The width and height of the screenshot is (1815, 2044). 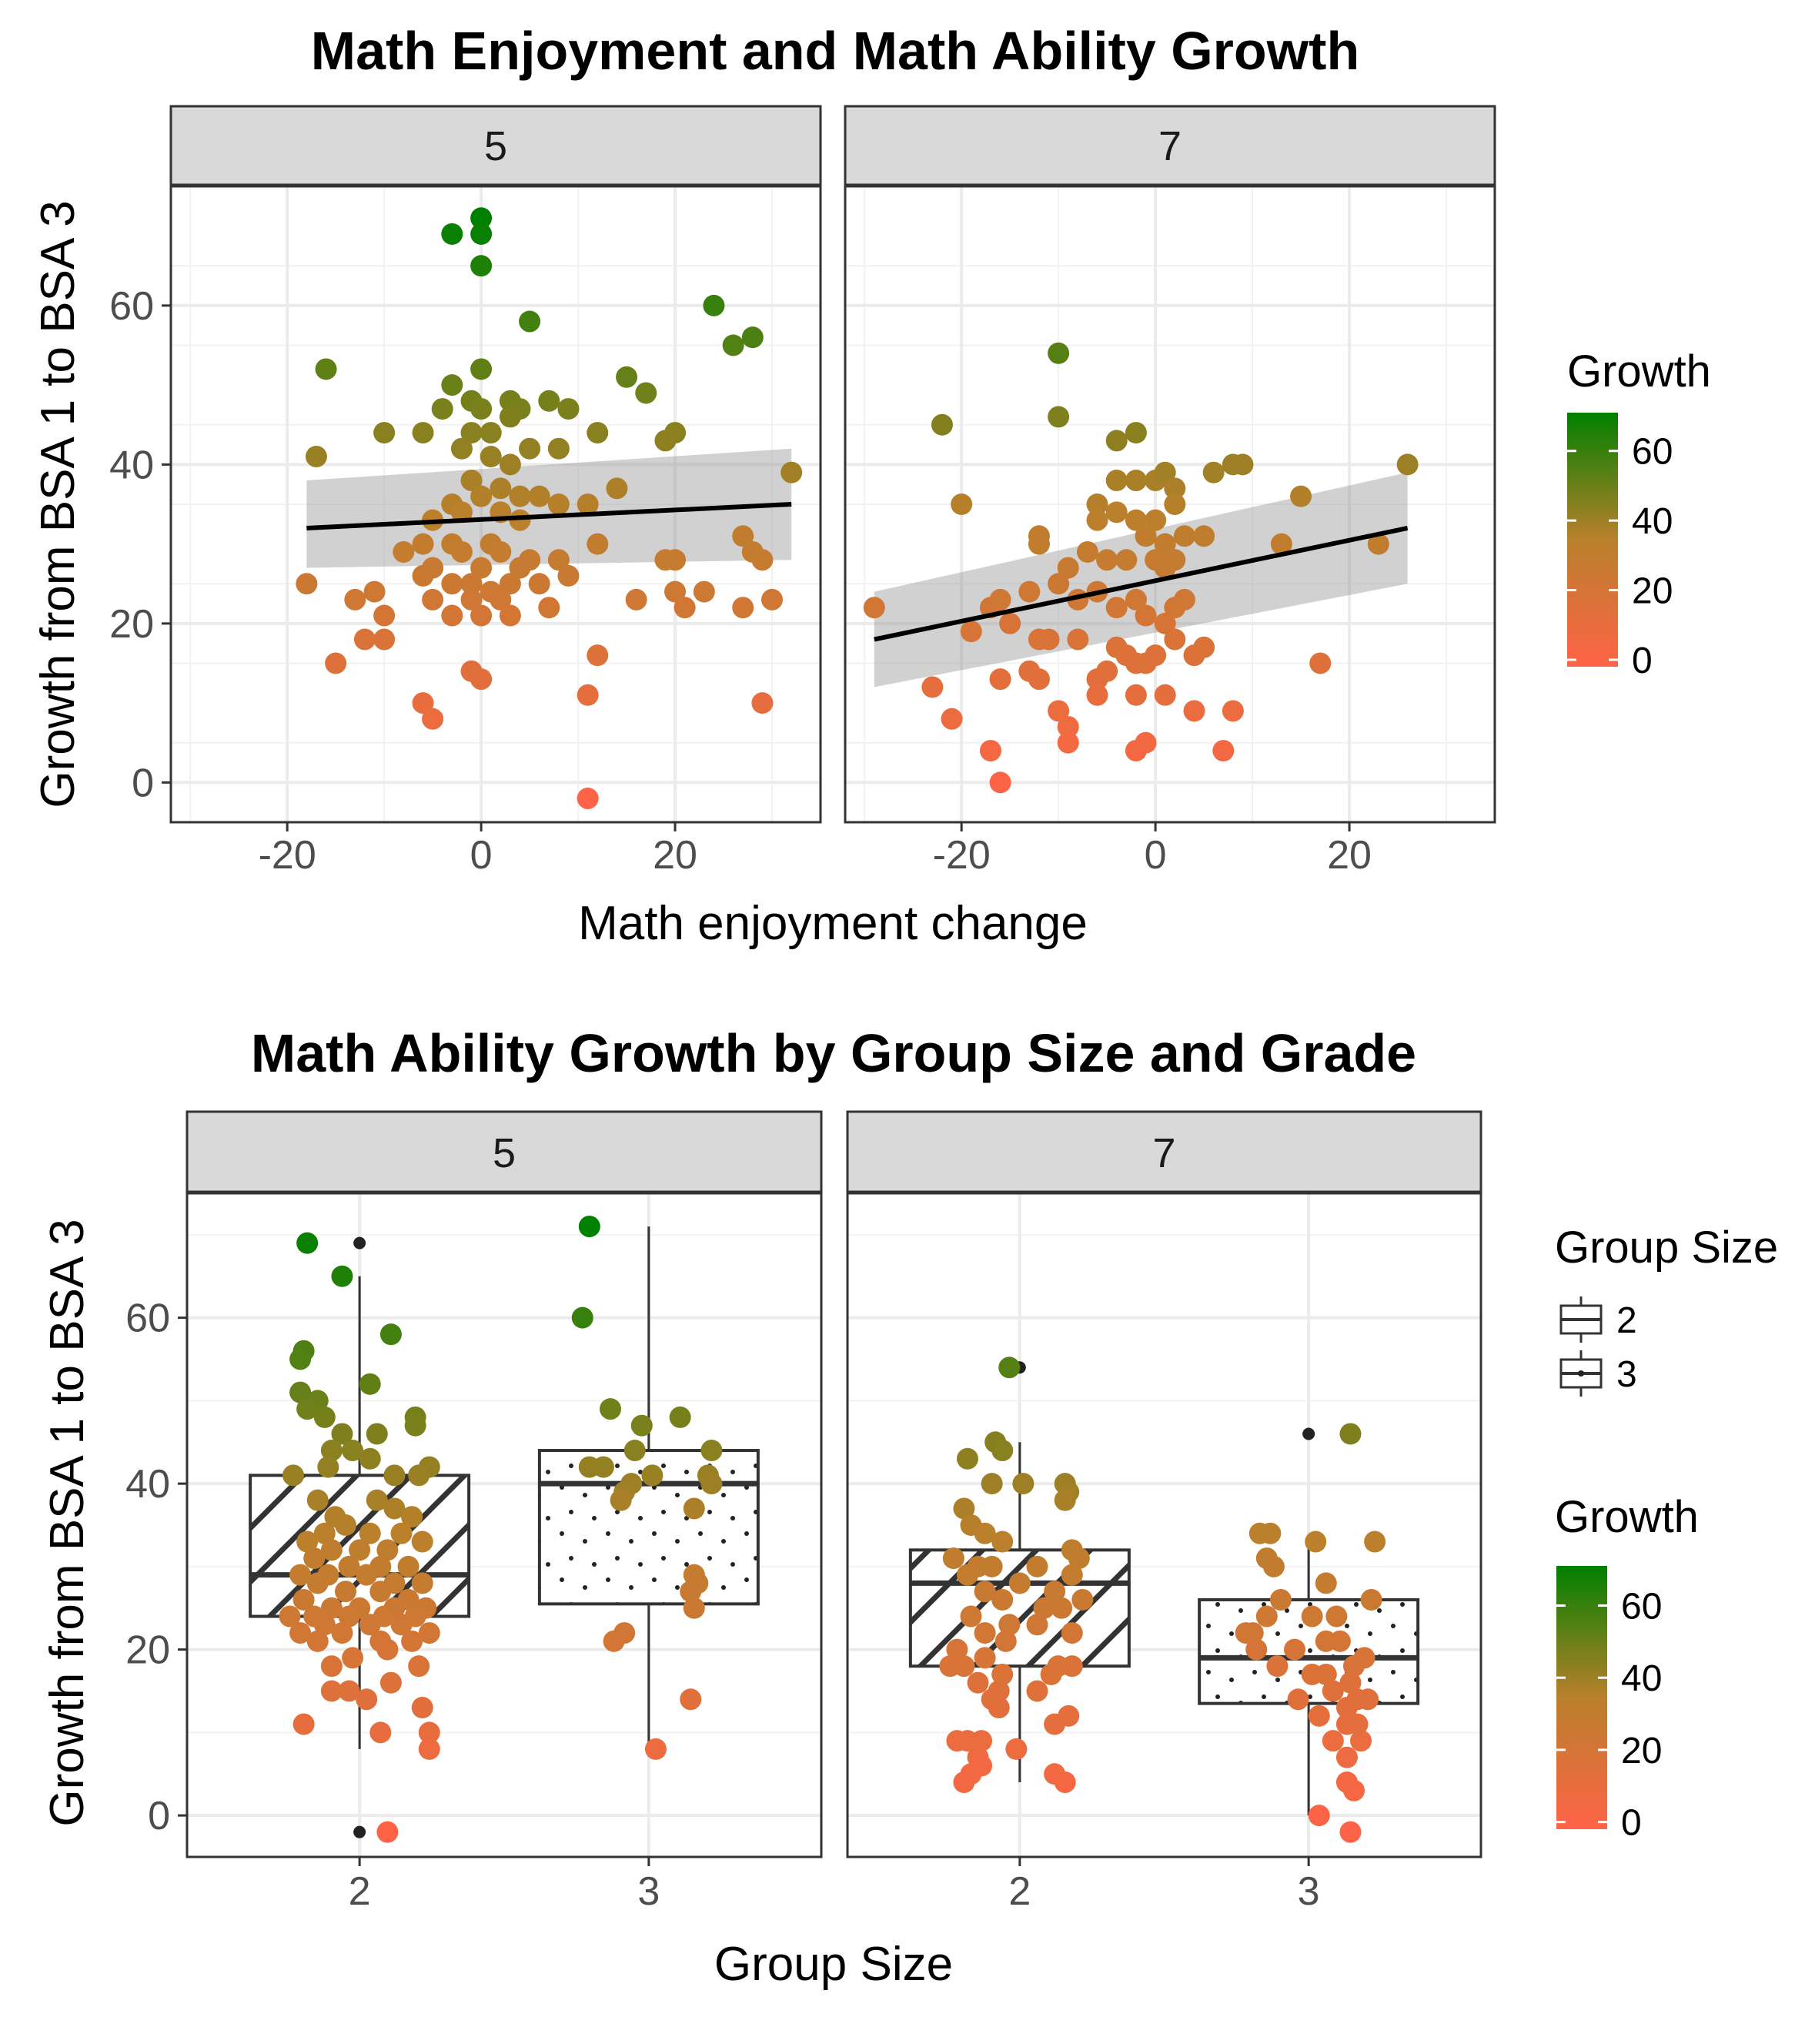 What do you see at coordinates (1642, 661) in the screenshot?
I see `legend-label: 0` at bounding box center [1642, 661].